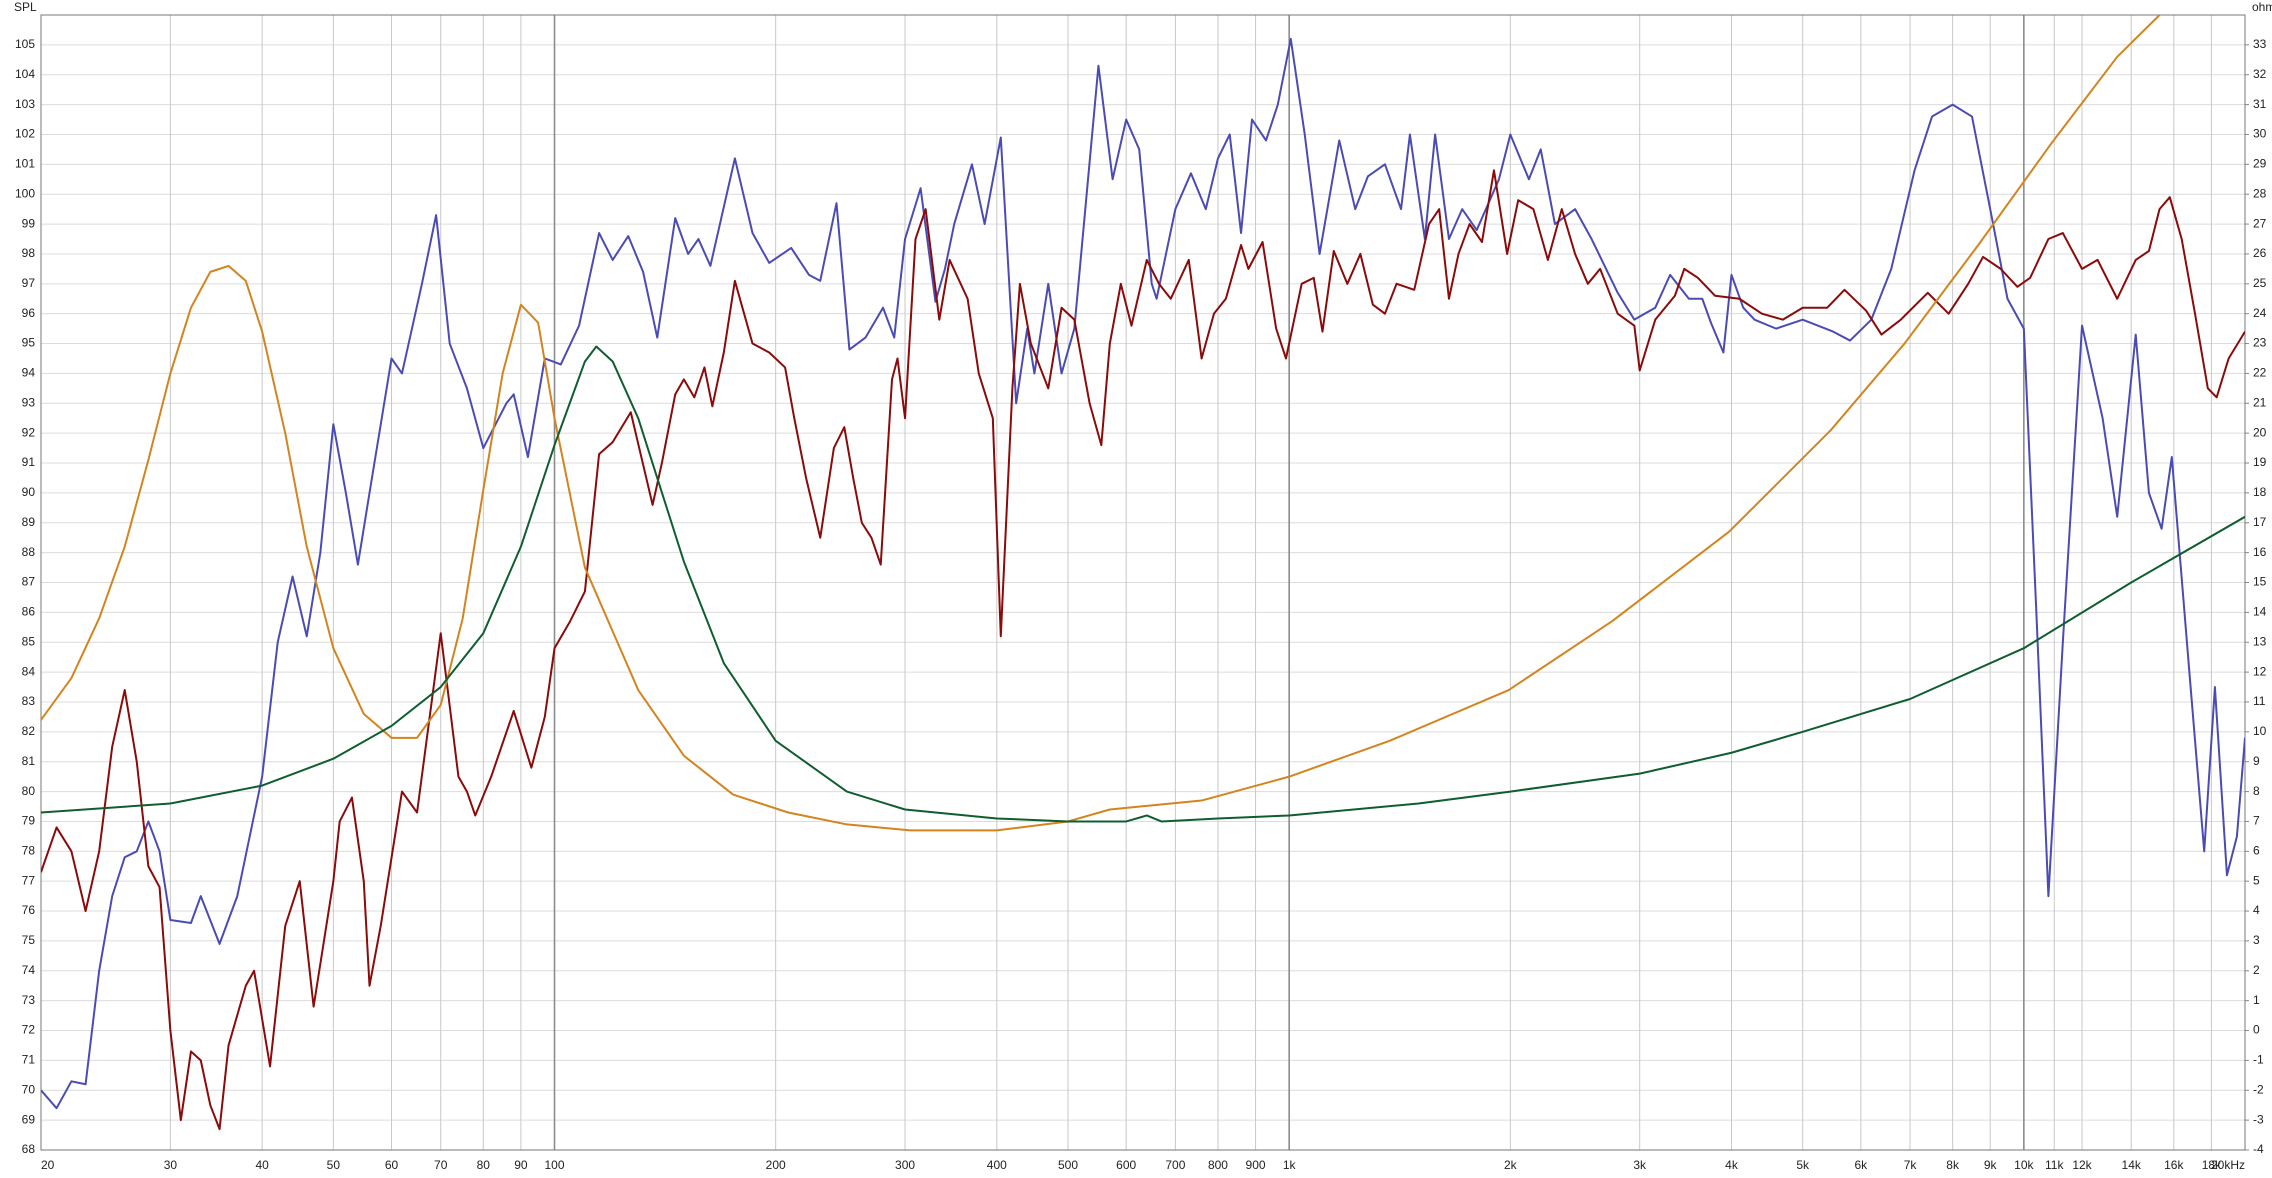  I want to click on y2-tick-label: 23, so click(2260, 343).